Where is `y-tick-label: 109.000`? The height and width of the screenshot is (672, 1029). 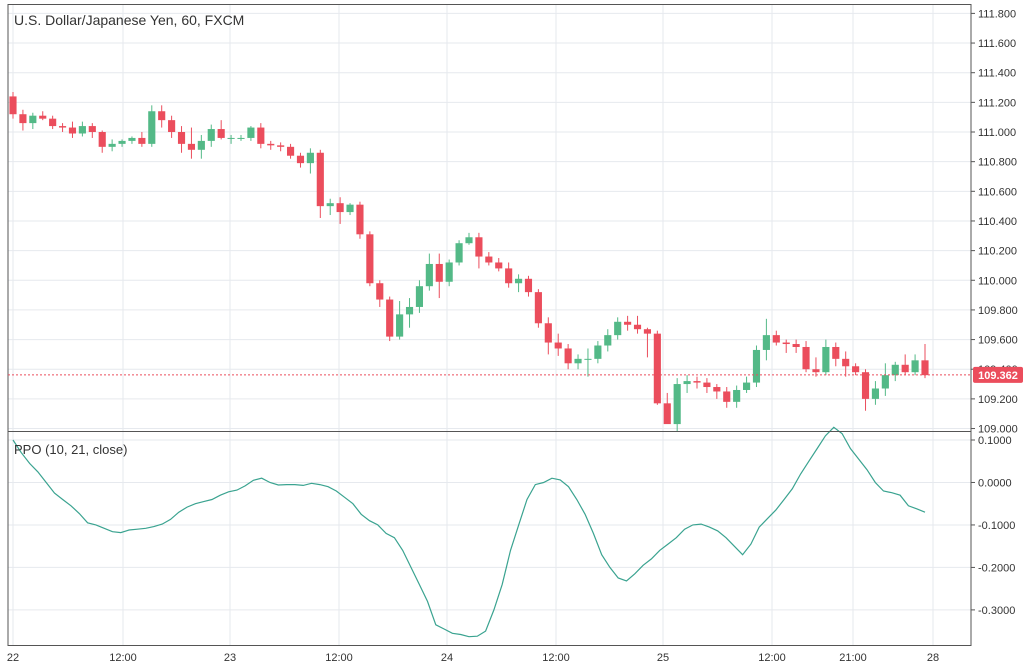 y-tick-label: 109.000 is located at coordinates (998, 430).